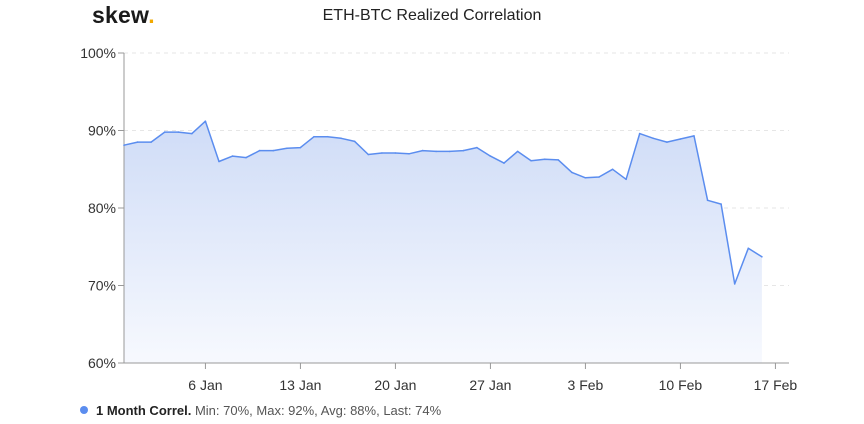 Image resolution: width=864 pixels, height=424 pixels. What do you see at coordinates (490, 385) in the screenshot?
I see `x-tick-label: 27 Jan` at bounding box center [490, 385].